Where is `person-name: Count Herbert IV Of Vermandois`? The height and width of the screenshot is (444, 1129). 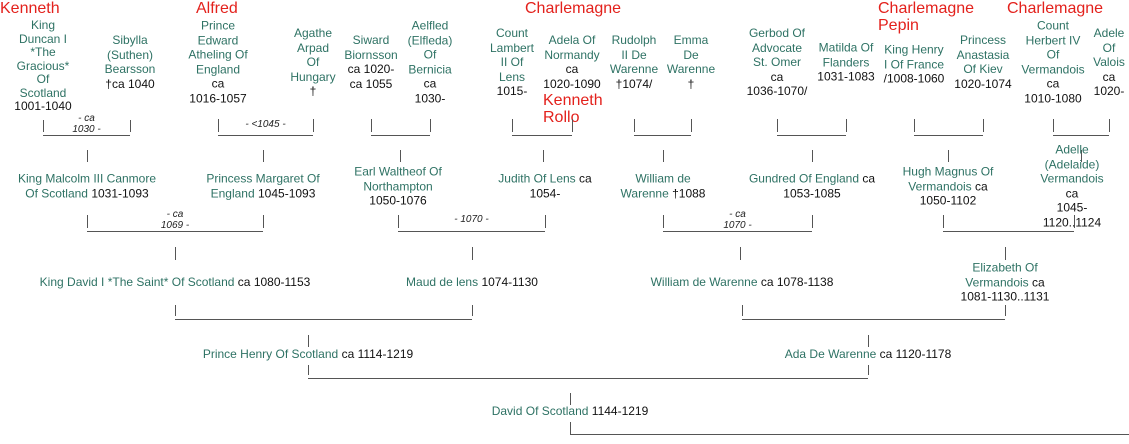 person-name: Count Herbert IV Of Vermandois is located at coordinates (1053, 47).